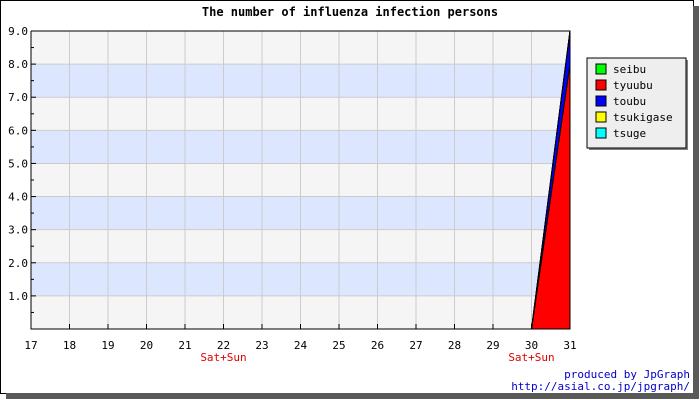  Describe the element at coordinates (629, 69) in the screenshot. I see `legend-label-seibu: seibu` at that location.